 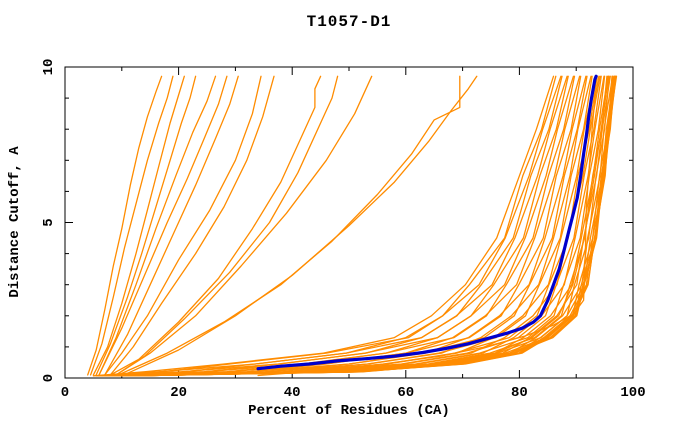 What do you see at coordinates (49, 222) in the screenshot?
I see `y-tick-label: 5` at bounding box center [49, 222].